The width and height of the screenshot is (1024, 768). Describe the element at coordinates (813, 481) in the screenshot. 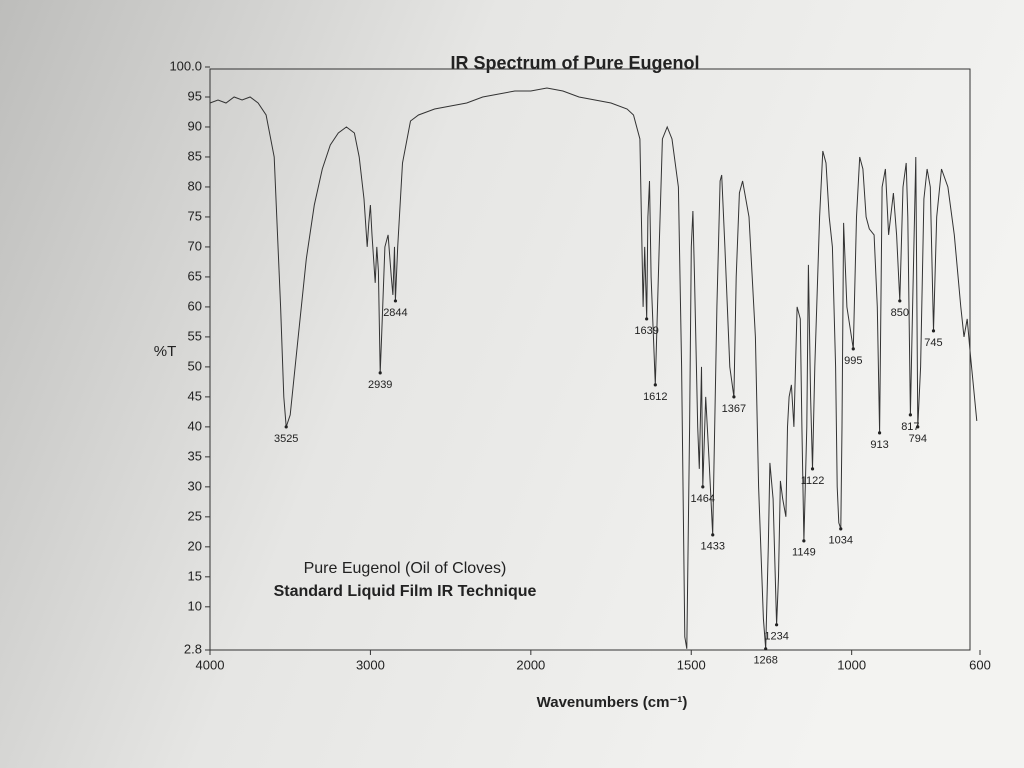

I see `peak-label: 1122` at that location.